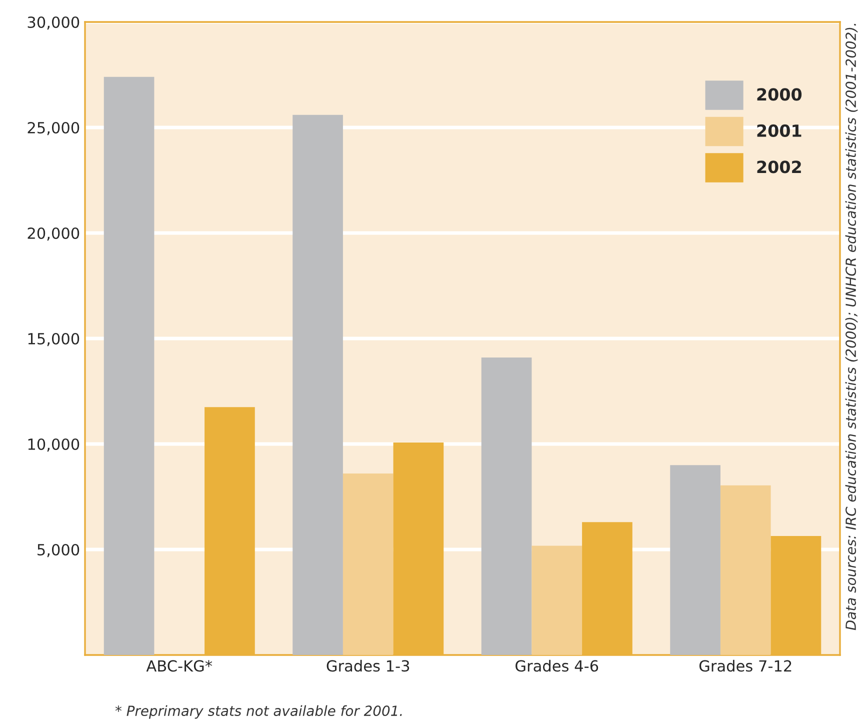 The image size is (865, 727). What do you see at coordinates (557, 666) in the screenshot?
I see `x-tick-label: Grades 4-6` at bounding box center [557, 666].